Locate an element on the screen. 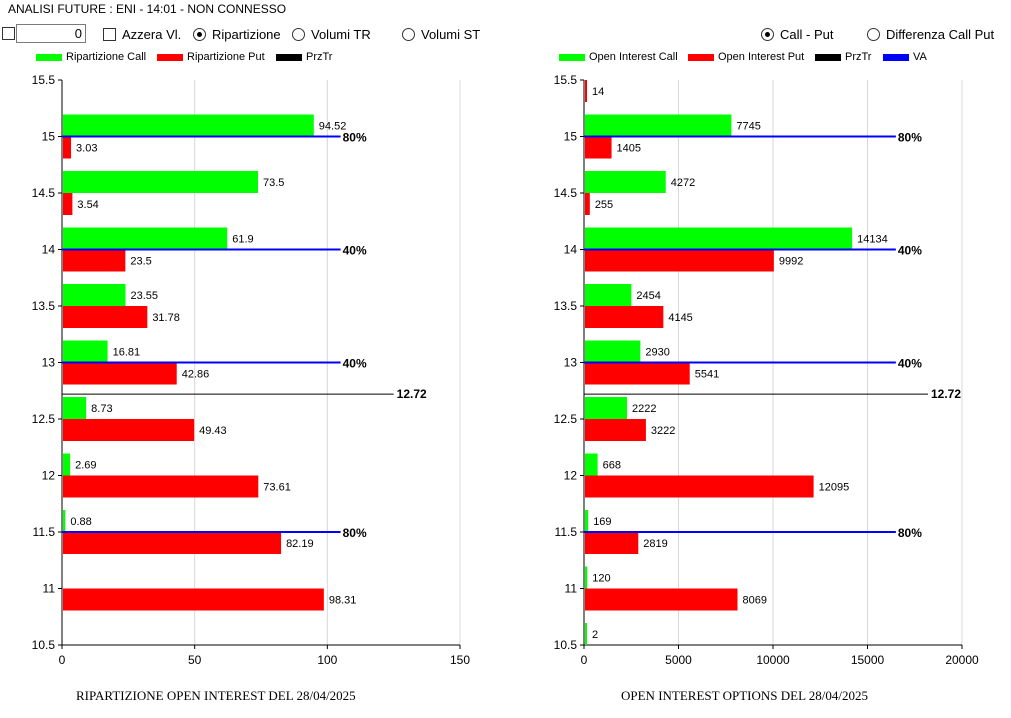  radio-call-put: Call - Put is located at coordinates (797, 34).